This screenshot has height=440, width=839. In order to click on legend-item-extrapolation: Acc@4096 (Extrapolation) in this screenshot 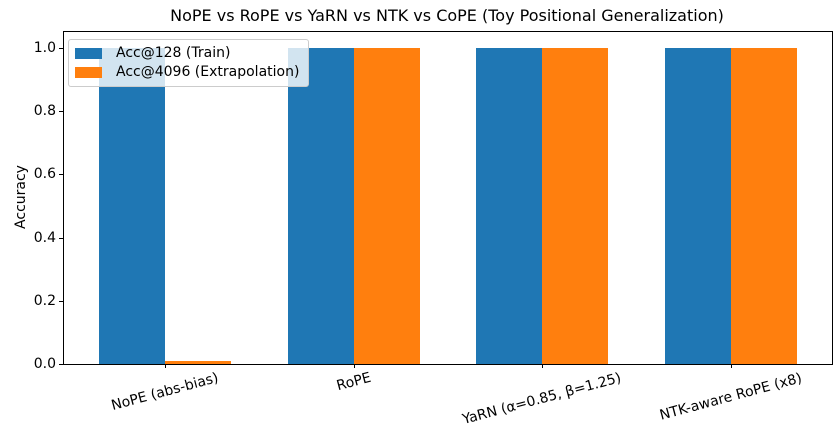, I will do `click(187, 72)`.